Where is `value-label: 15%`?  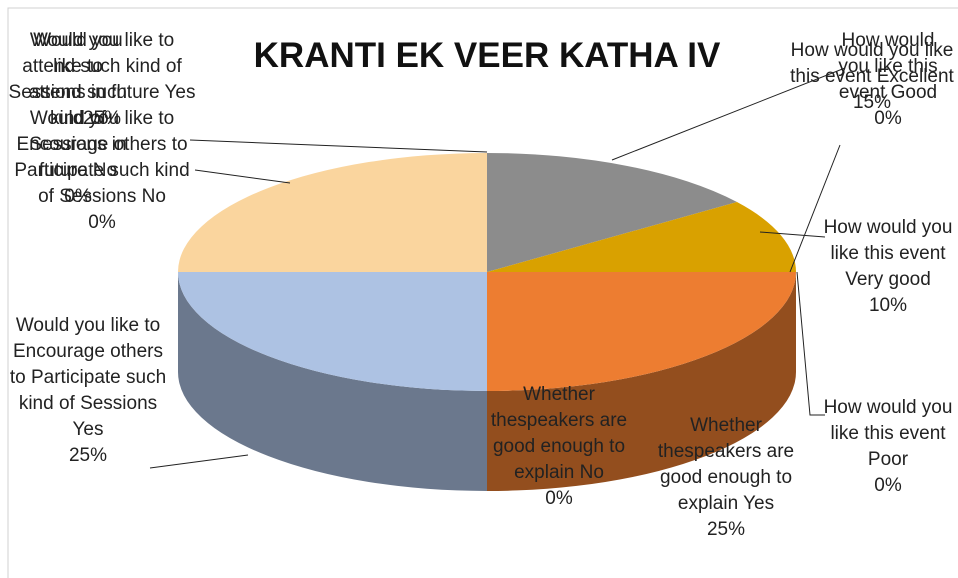
value-label: 15% is located at coordinates (872, 102).